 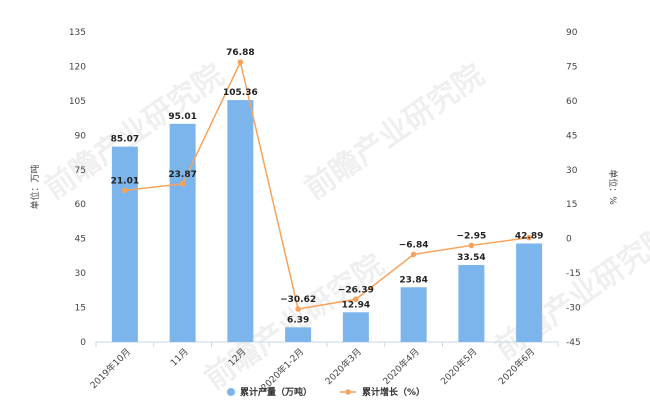 I want to click on legend: 累计产量（万吨） 累计增长（%）, so click(x=326, y=392).